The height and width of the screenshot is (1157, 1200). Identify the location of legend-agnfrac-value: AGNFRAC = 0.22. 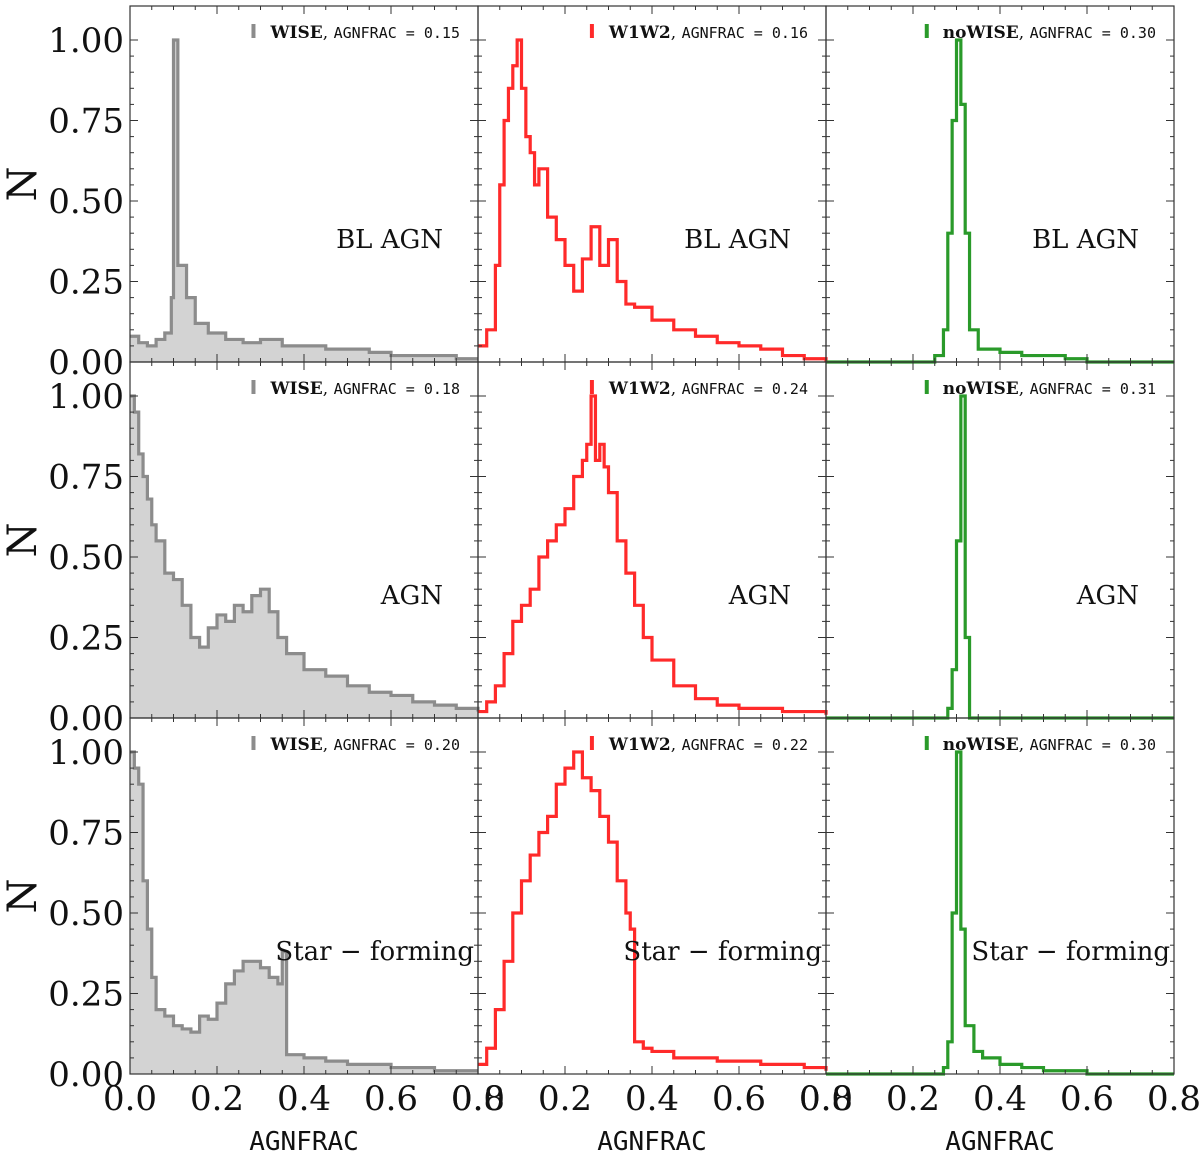
(745, 745).